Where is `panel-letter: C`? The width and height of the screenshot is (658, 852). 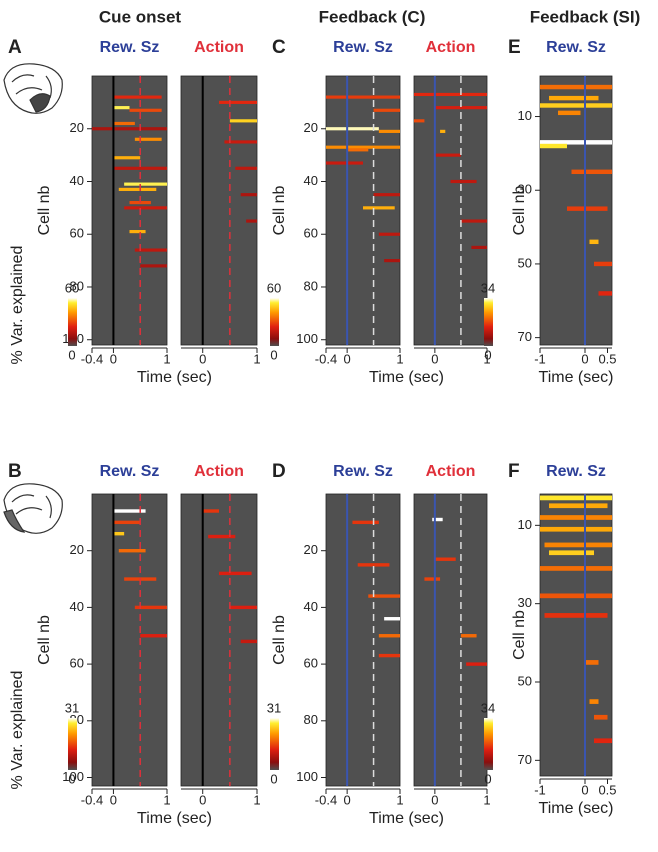
panel-letter: C is located at coordinates (279, 47).